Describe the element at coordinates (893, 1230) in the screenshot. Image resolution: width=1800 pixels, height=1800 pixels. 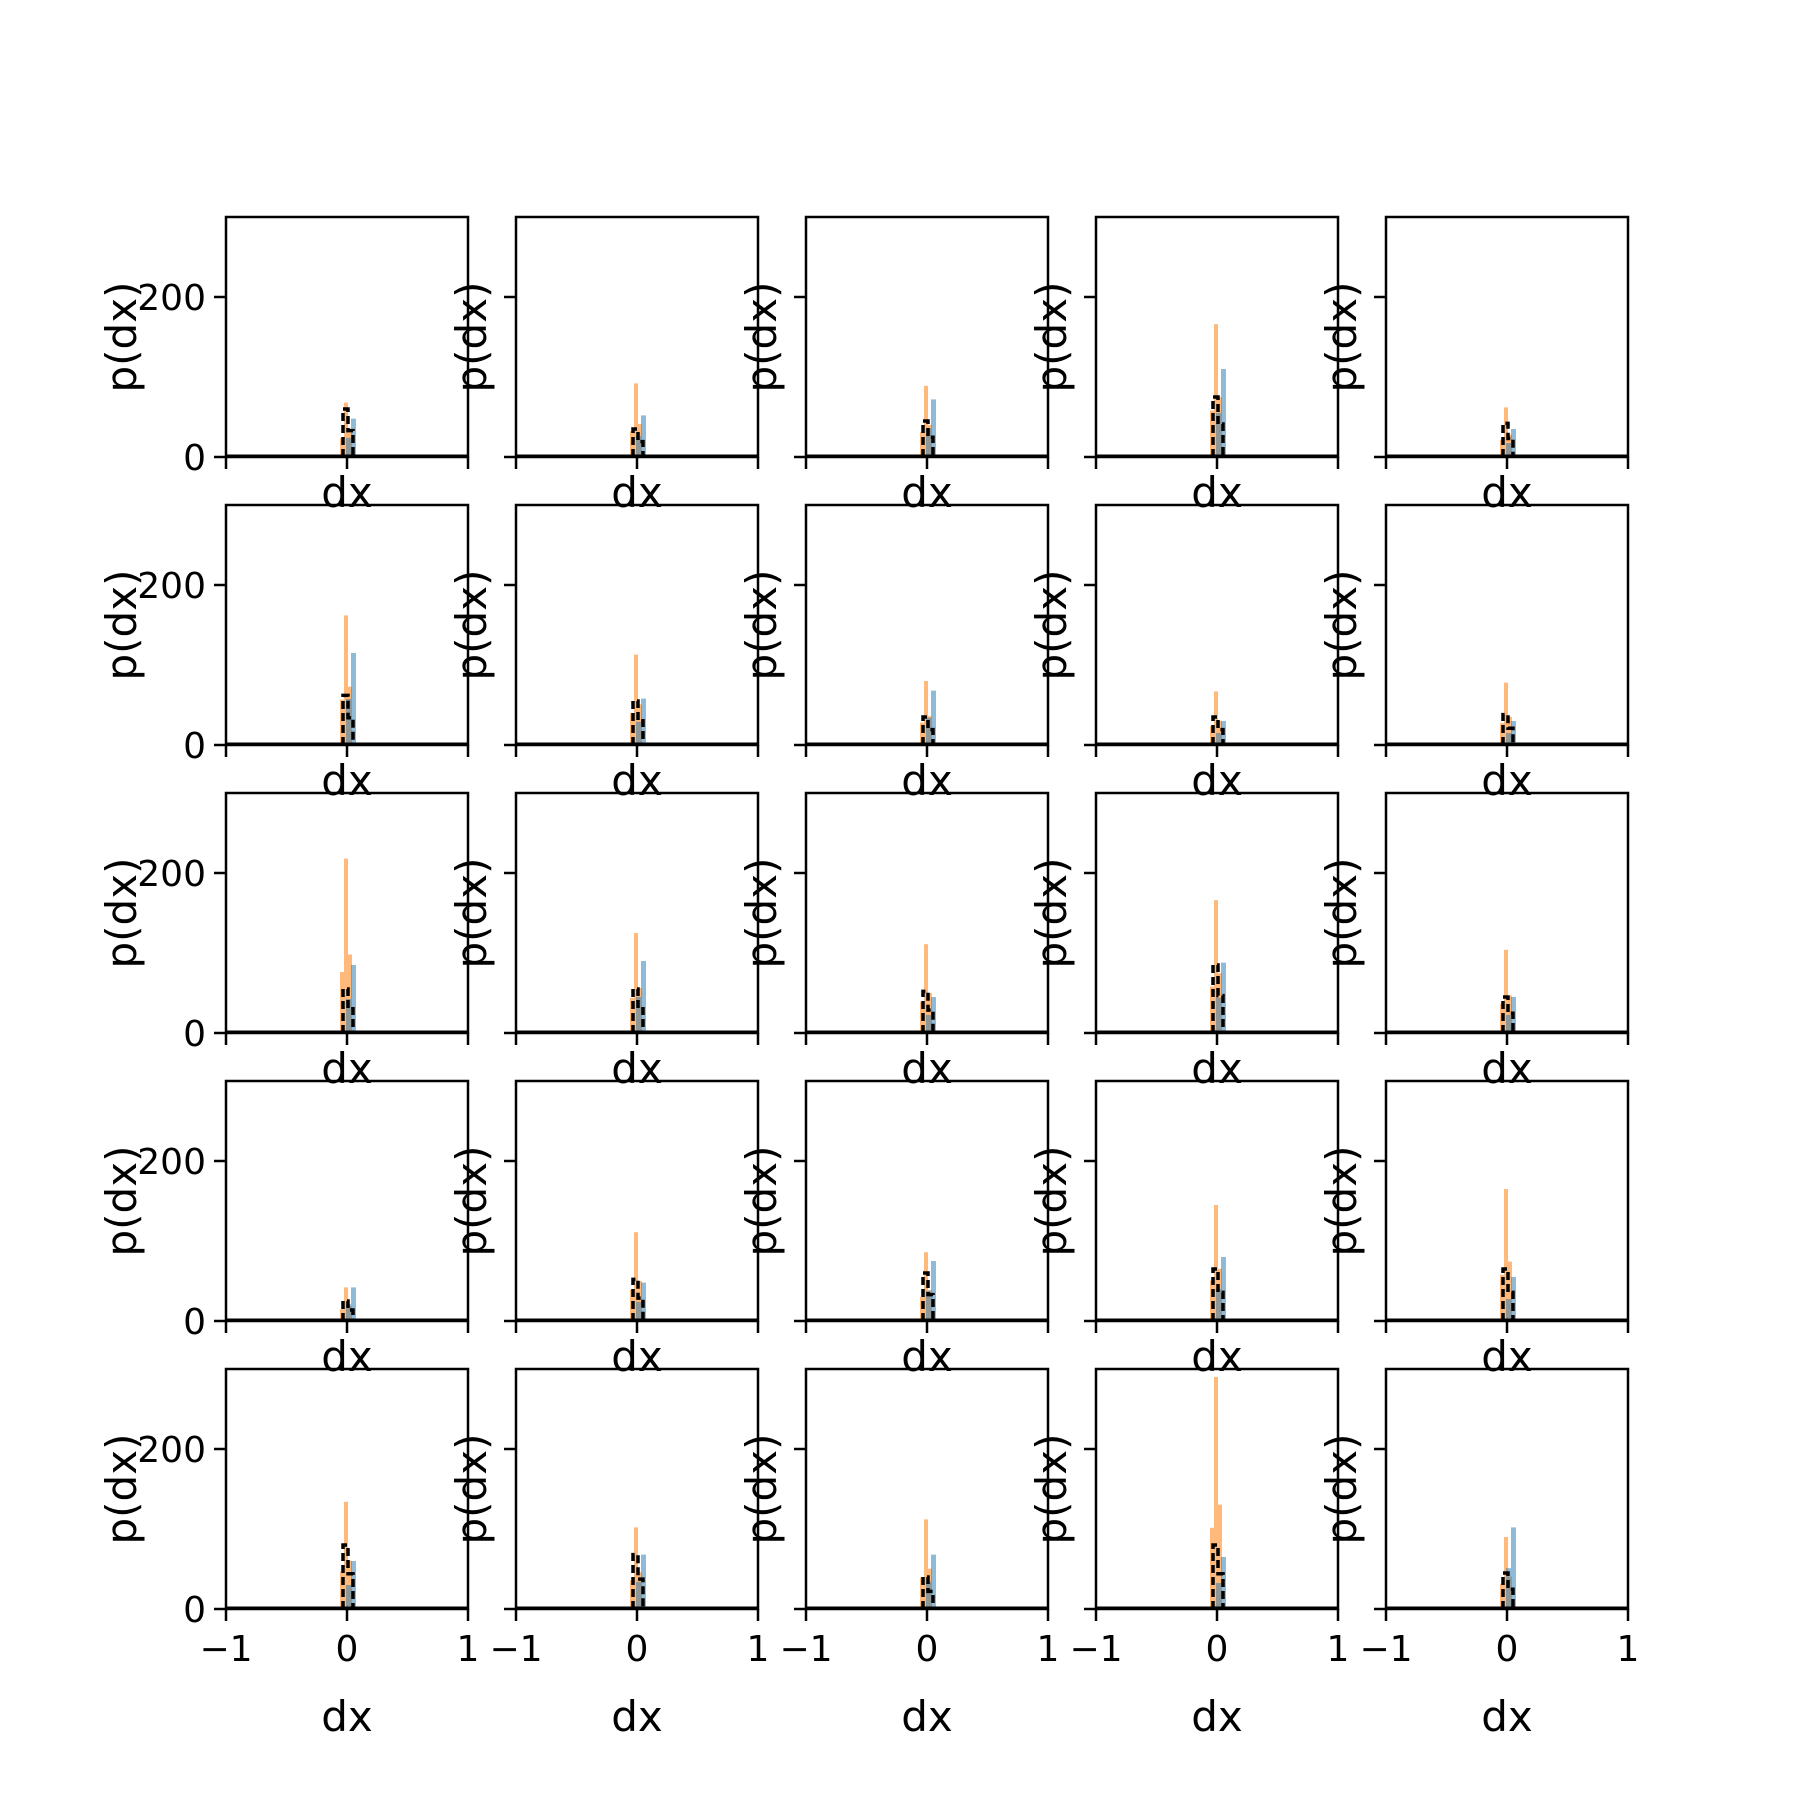
I see `subplot-4-3: dx p(dx)` at that location.